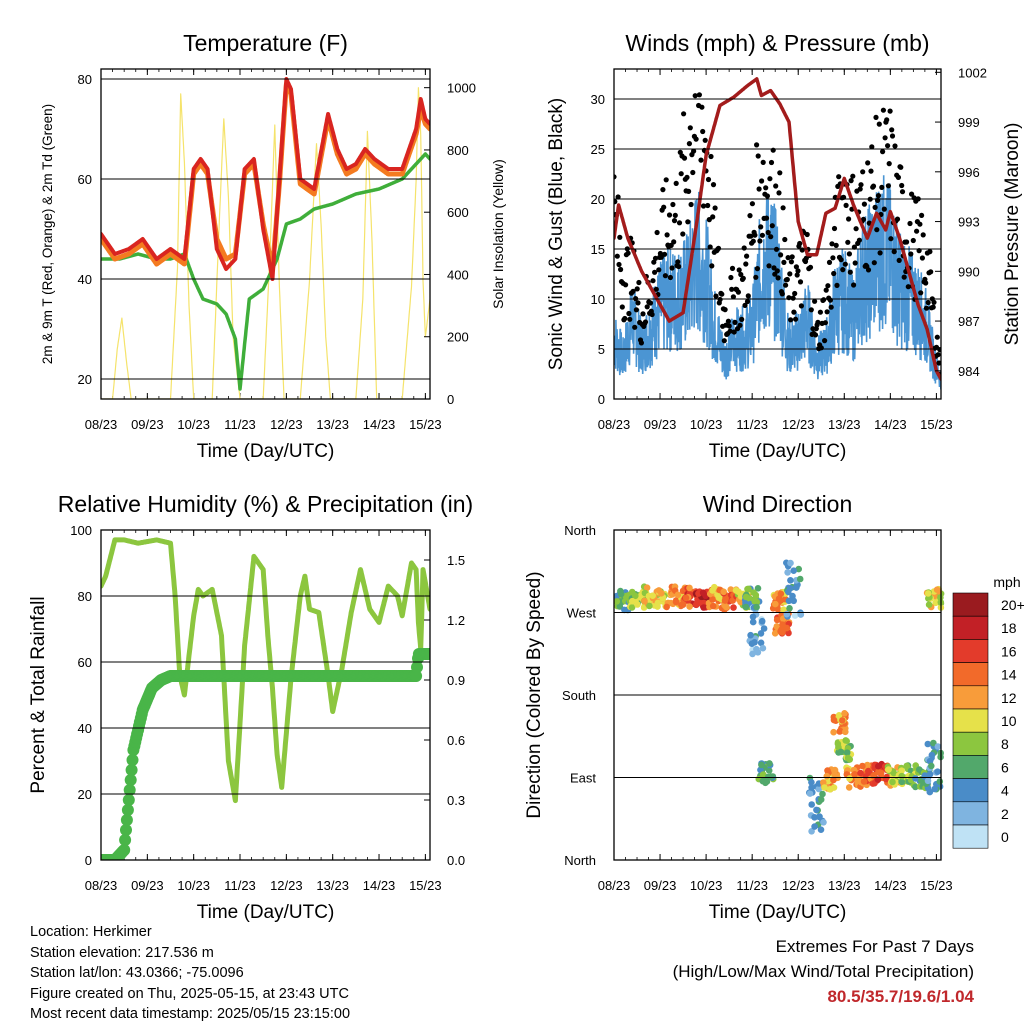 This screenshot has width=1024, height=1025. What do you see at coordinates (456, 620) in the screenshot?
I see `y-right-tick-label: 1.2` at bounding box center [456, 620].